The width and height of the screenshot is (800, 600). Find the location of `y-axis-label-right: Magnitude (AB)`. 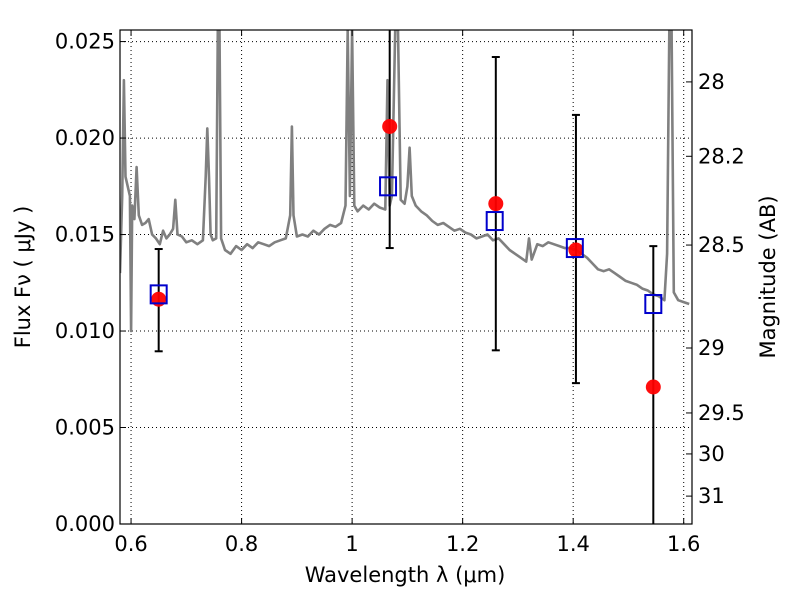

y-axis-label-right: Magnitude (AB) is located at coordinates (768, 276).